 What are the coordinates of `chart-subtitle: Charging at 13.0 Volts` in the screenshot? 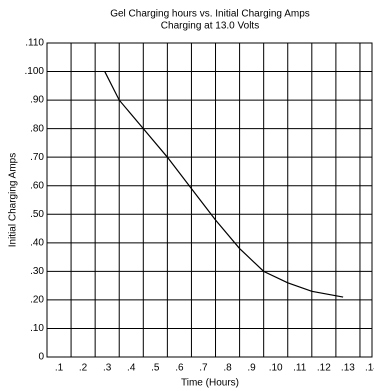 It's located at (210, 26).